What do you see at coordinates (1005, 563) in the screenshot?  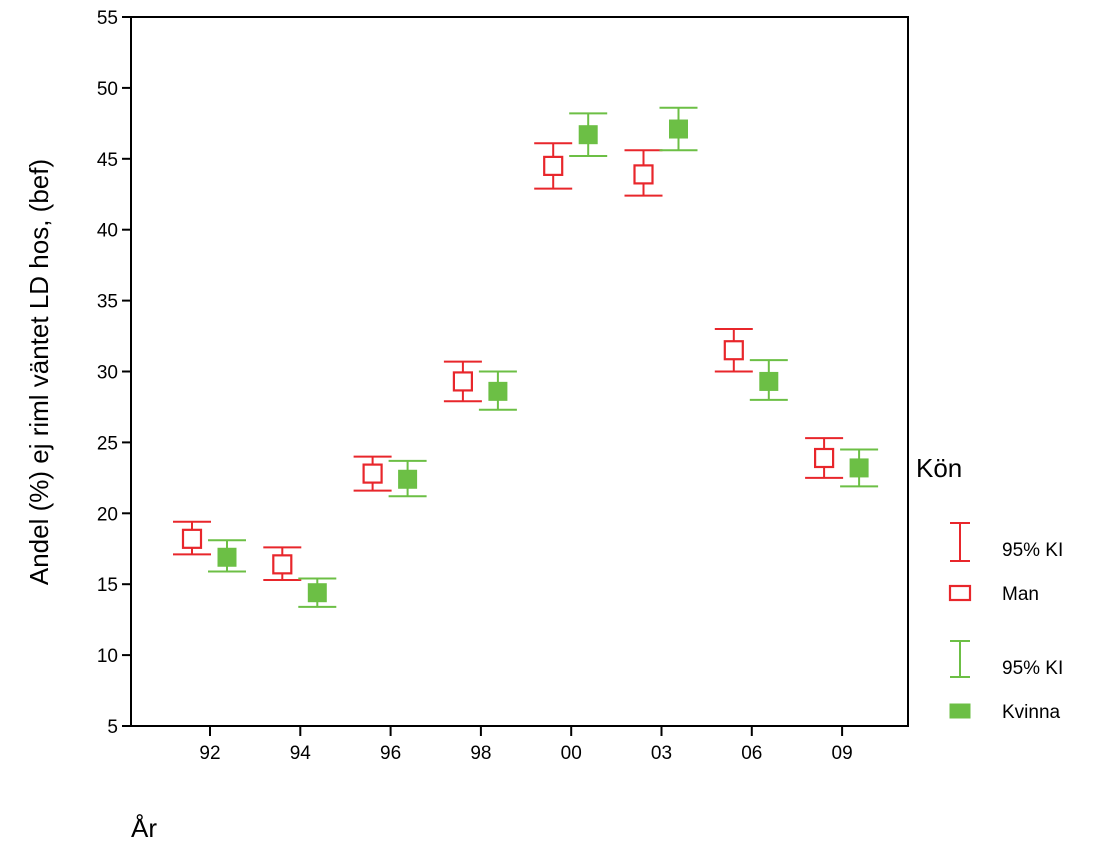 I see `legend-item-man: 95% KI Man` at bounding box center [1005, 563].